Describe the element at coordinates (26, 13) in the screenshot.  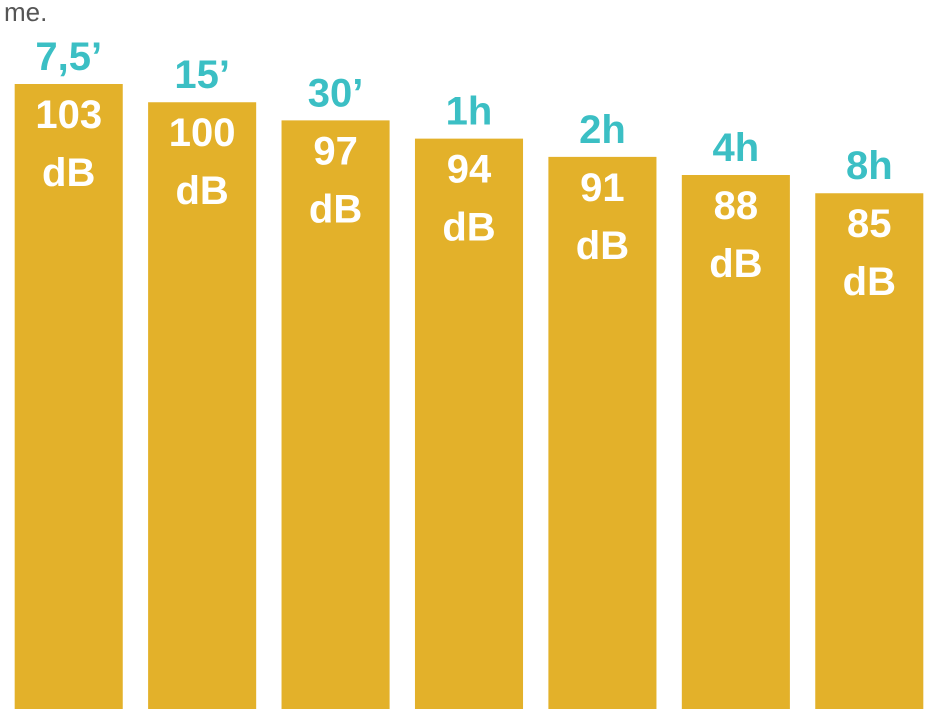
I see `chart-title: me.` at that location.